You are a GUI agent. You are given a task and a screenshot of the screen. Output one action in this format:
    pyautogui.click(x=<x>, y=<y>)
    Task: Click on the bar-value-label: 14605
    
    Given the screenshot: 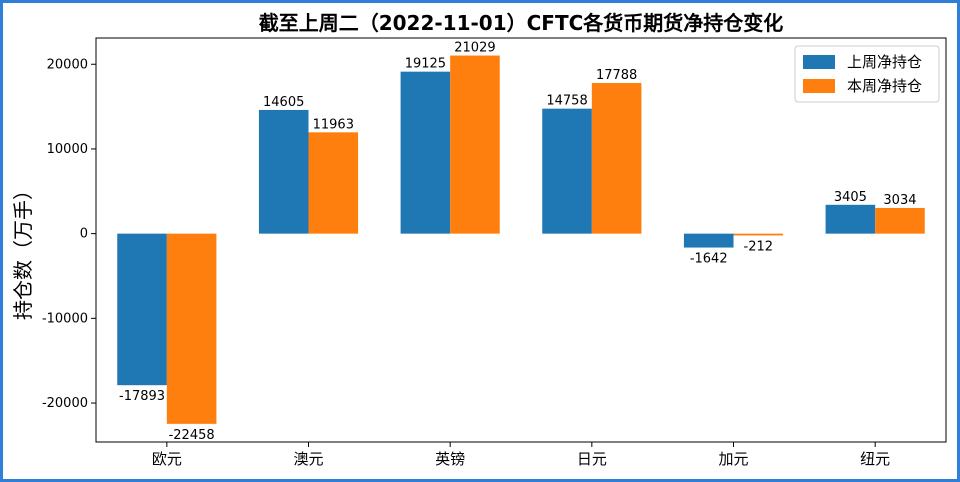 What is the action you would take?
    pyautogui.click(x=283, y=102)
    